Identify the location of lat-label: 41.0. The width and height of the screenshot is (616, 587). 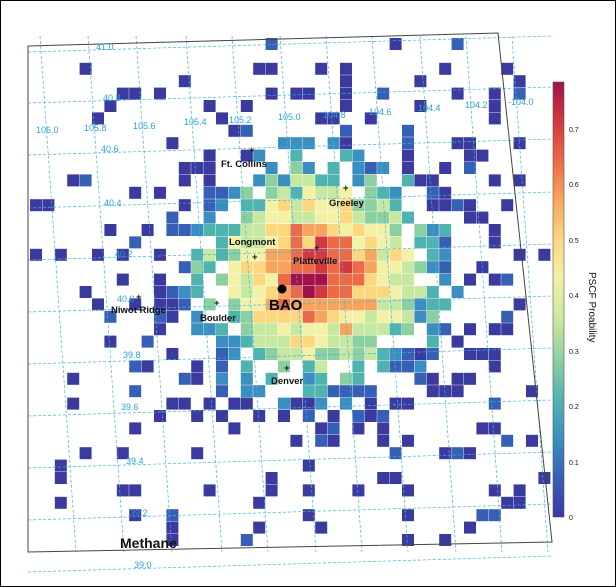
(105, 47).